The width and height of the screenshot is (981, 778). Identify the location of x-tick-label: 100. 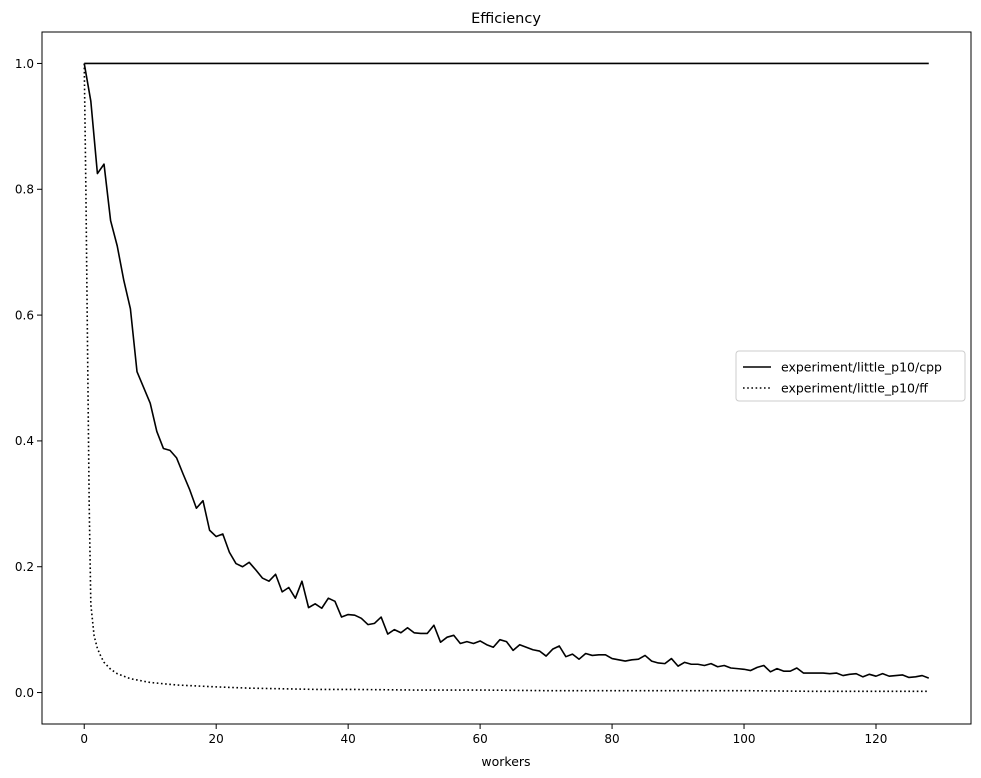
(744, 739).